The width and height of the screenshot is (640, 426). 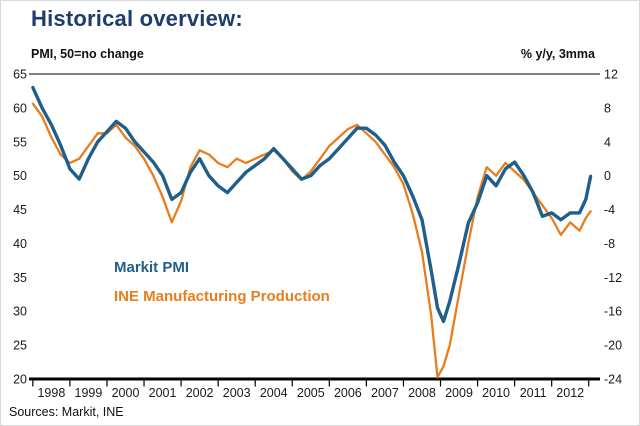 What do you see at coordinates (570, 393) in the screenshot?
I see `x-axis-year-label: 2012` at bounding box center [570, 393].